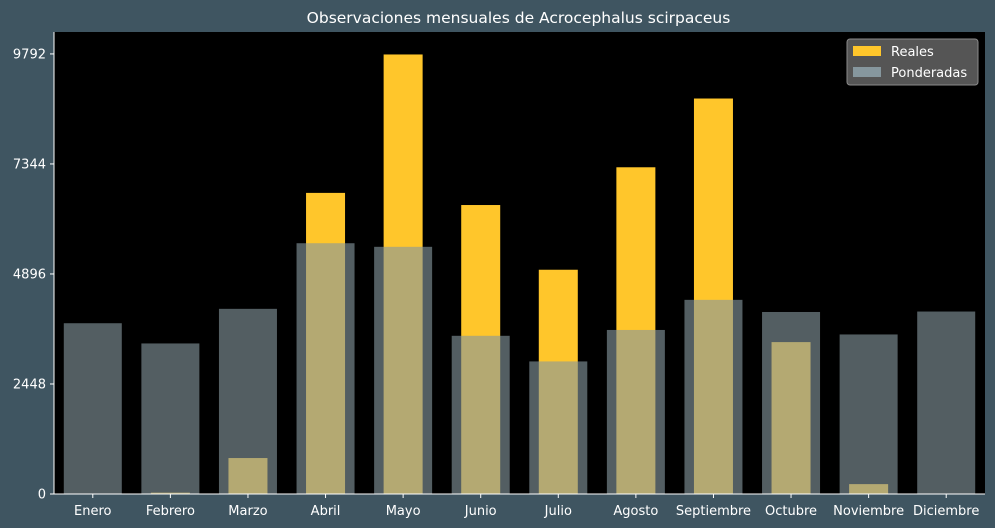 The height and width of the screenshot is (528, 995). I want to click on legend-swatch-ponderadas, so click(867, 72).